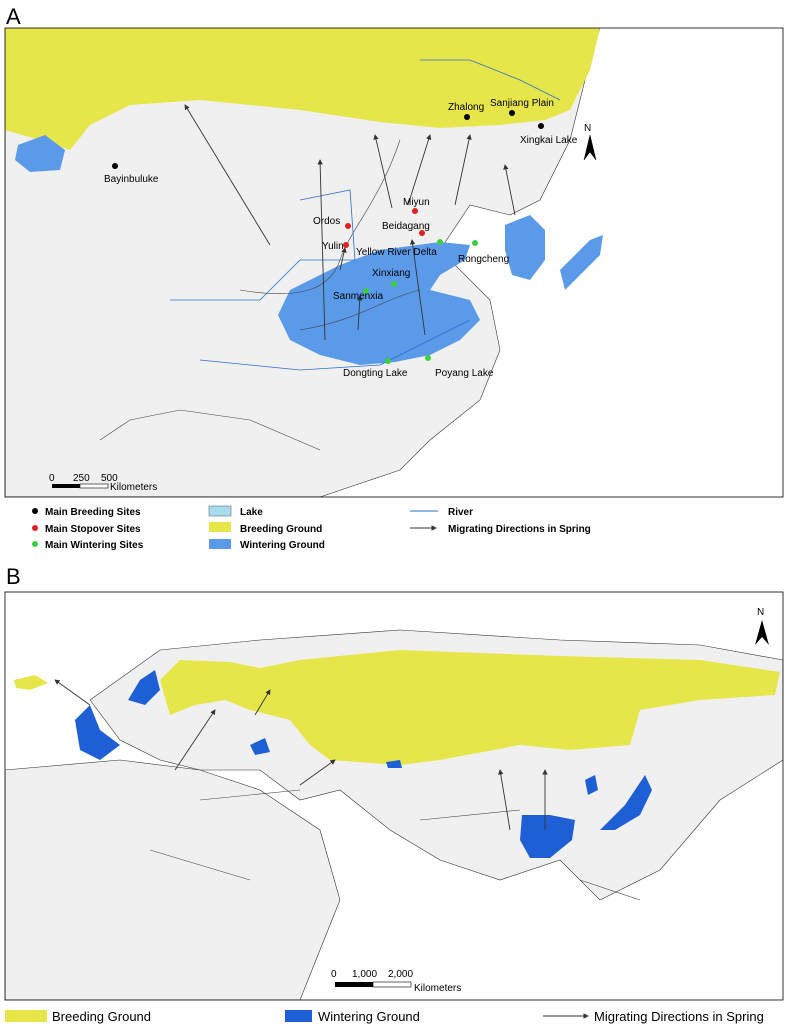 This screenshot has height=1032, width=787. Describe the element at coordinates (364, 974) in the screenshot. I see `scale-tick: 1,000` at that location.